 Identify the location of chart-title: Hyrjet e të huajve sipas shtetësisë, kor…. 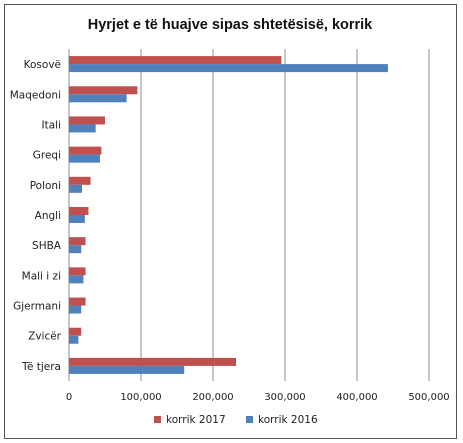
(230, 25).